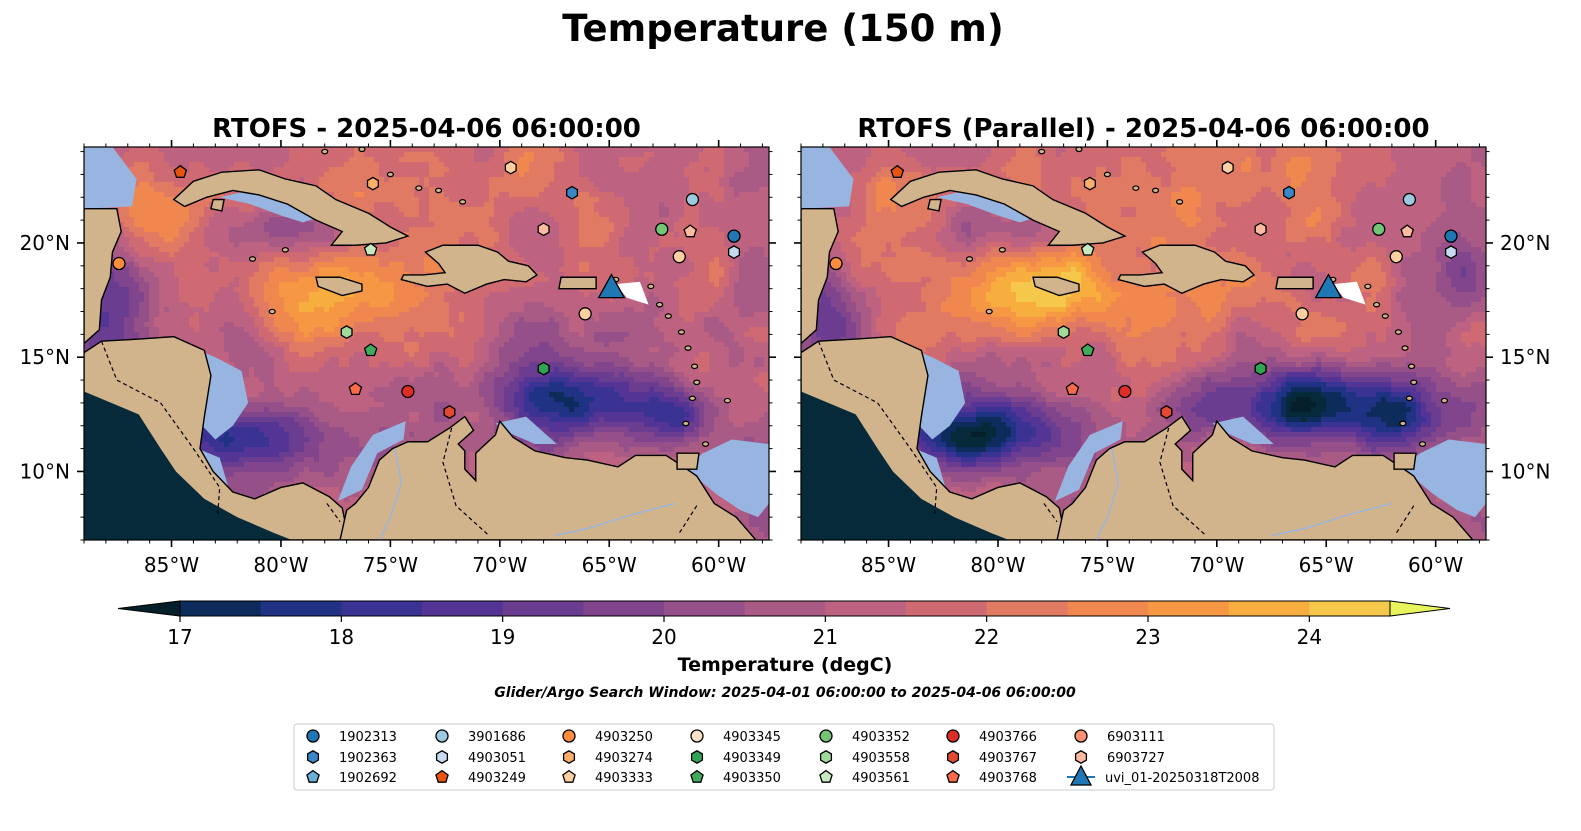 This screenshot has width=1581, height=831. I want to click on colorbar-tick-label: 22, so click(986, 637).